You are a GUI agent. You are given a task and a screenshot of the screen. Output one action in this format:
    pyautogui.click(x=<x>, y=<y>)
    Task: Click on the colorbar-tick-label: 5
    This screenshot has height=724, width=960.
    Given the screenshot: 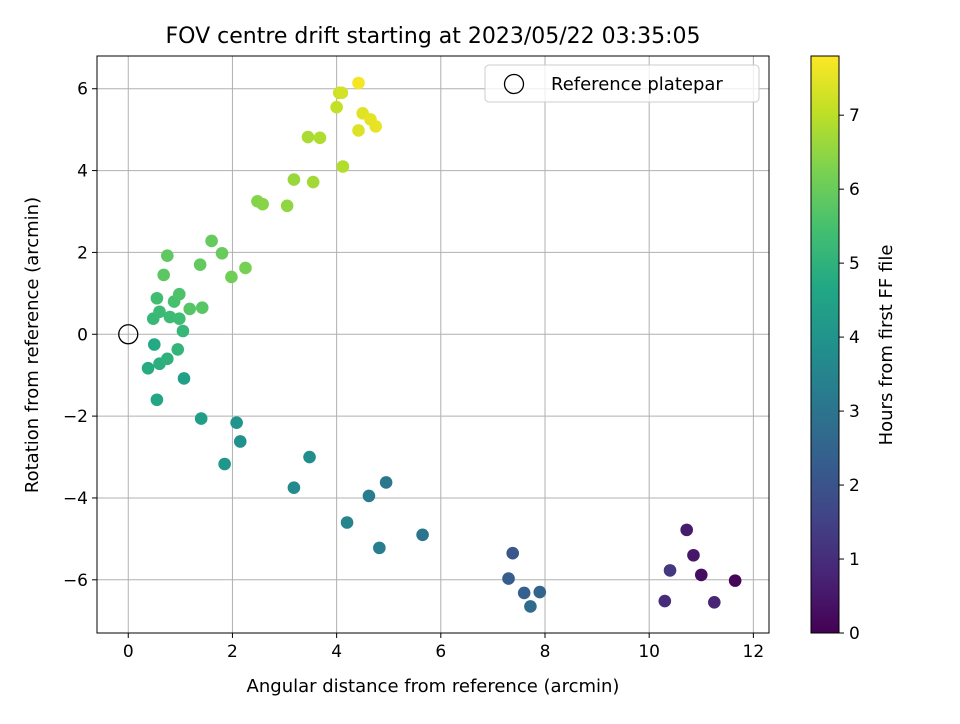 What is the action you would take?
    pyautogui.click(x=854, y=264)
    